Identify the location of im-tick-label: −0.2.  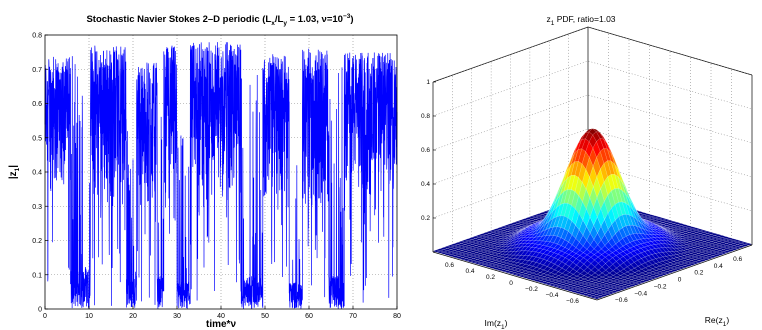
(531, 289).